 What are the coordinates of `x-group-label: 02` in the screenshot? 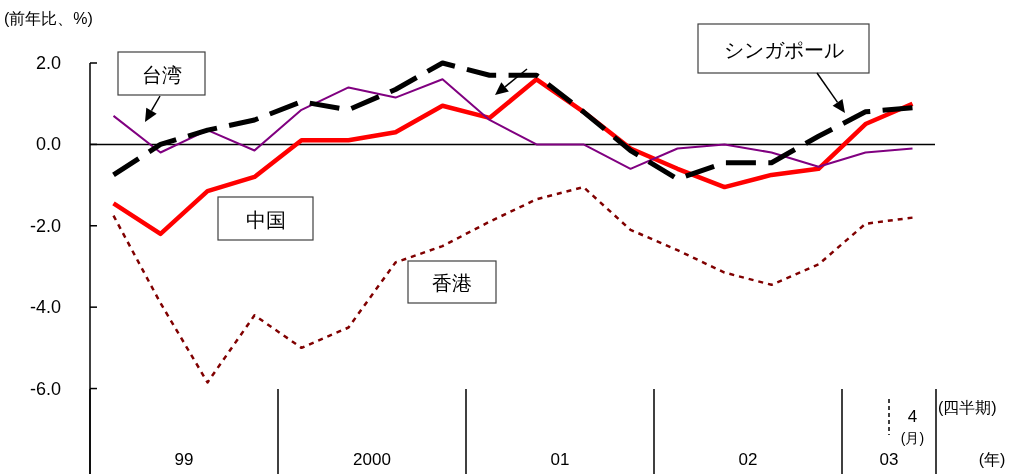 It's located at (748, 459).